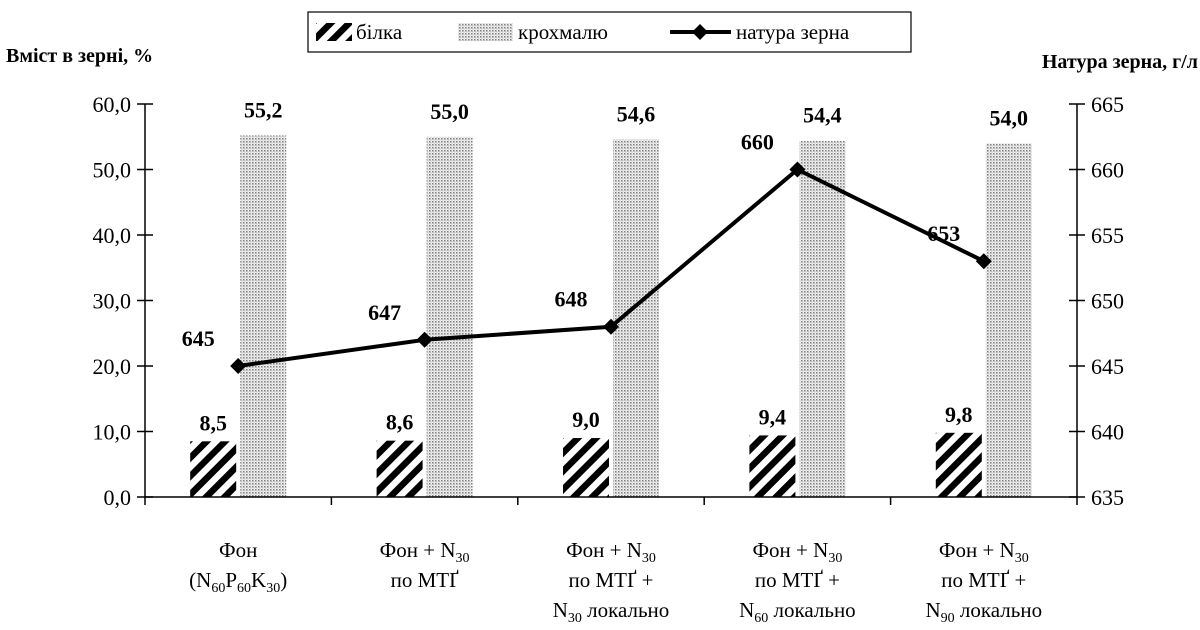  Describe the element at coordinates (1107, 170) in the screenshot. I see `right-axis-tick-label: 660` at that location.